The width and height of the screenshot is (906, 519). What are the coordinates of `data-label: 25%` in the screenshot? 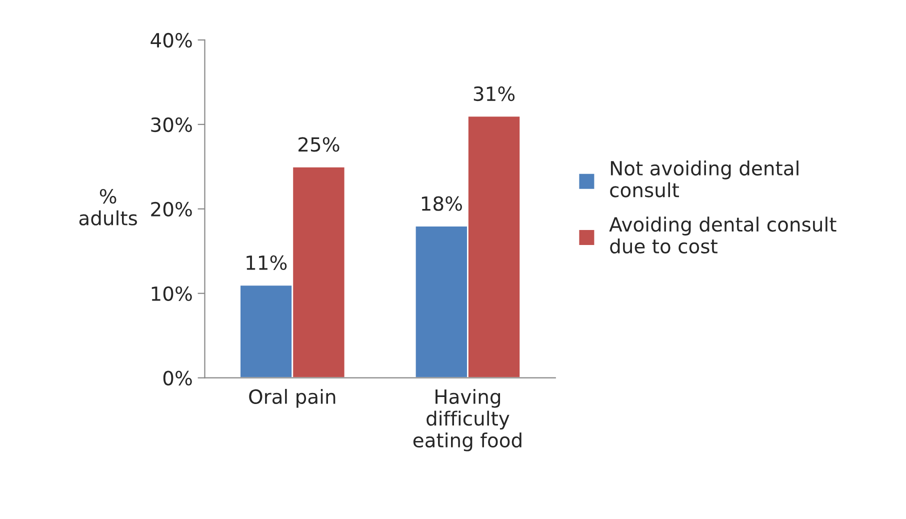 It's located at (319, 144).